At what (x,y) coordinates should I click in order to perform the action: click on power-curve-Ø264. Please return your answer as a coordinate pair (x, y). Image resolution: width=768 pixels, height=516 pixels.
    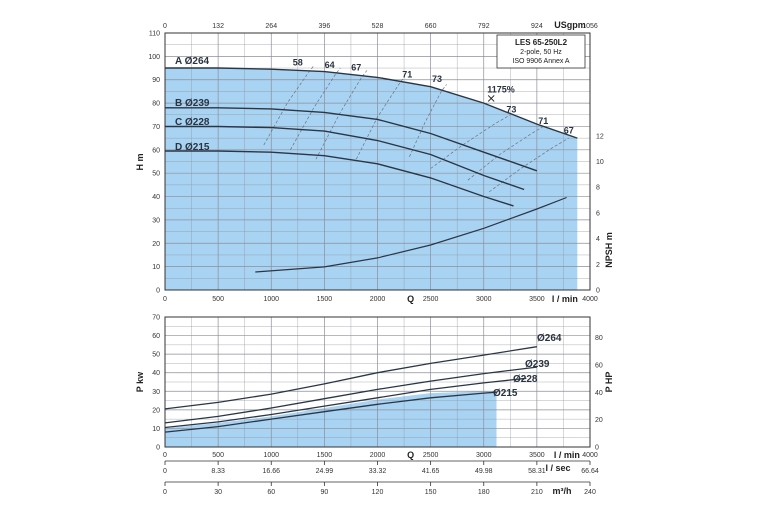
    Looking at the image, I should click on (351, 378).